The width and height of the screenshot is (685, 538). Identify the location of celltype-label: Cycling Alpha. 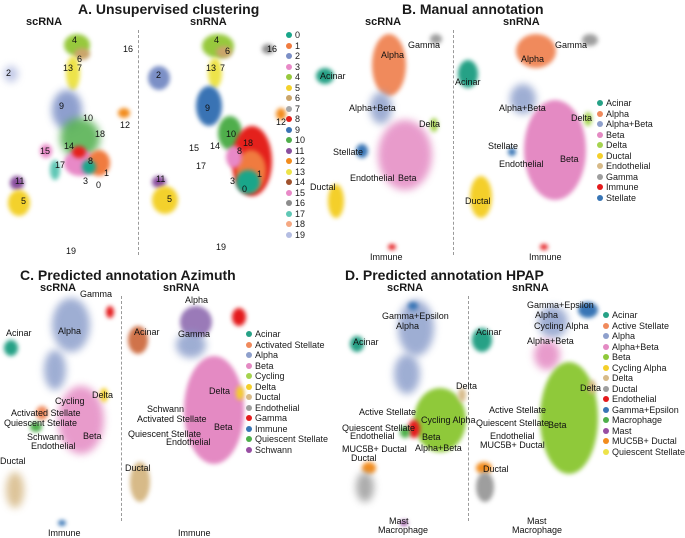
(561, 326).